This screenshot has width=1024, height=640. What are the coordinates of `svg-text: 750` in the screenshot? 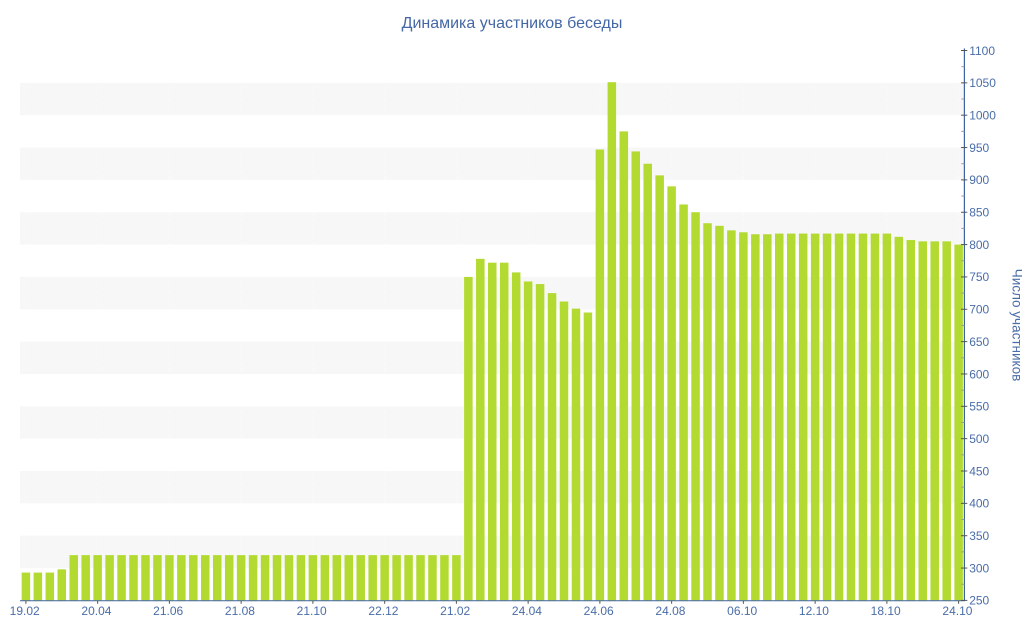 It's located at (979, 277).